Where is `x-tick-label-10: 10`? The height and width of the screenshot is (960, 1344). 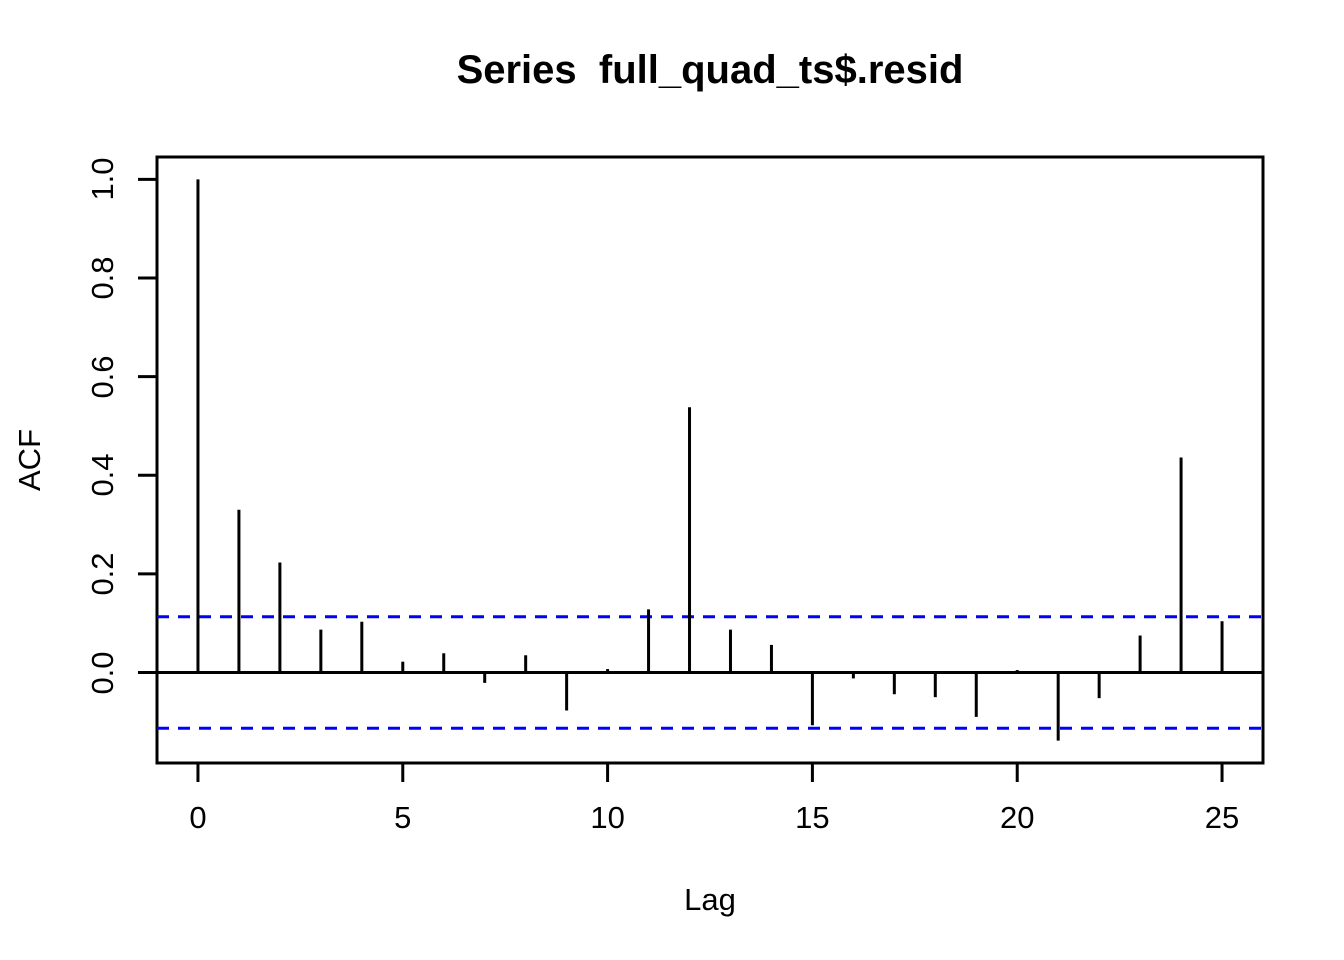 x-tick-label-10: 10 is located at coordinates (607, 817).